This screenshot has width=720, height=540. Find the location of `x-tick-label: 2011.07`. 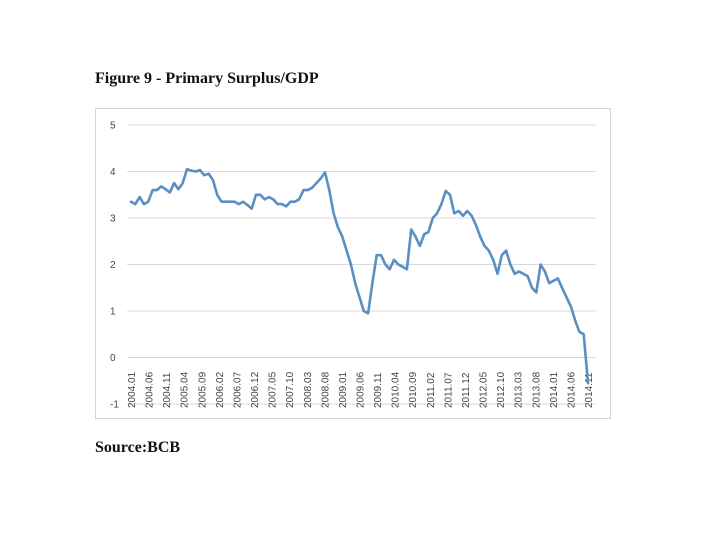

x-tick-label: 2011.07 is located at coordinates (448, 390).